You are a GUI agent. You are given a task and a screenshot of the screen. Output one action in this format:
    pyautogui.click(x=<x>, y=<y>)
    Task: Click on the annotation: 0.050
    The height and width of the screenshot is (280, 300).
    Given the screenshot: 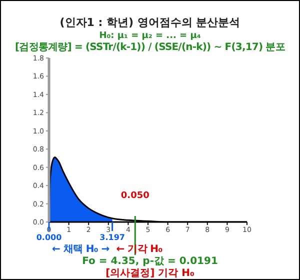 What is the action you would take?
    pyautogui.click(x=135, y=196)
    